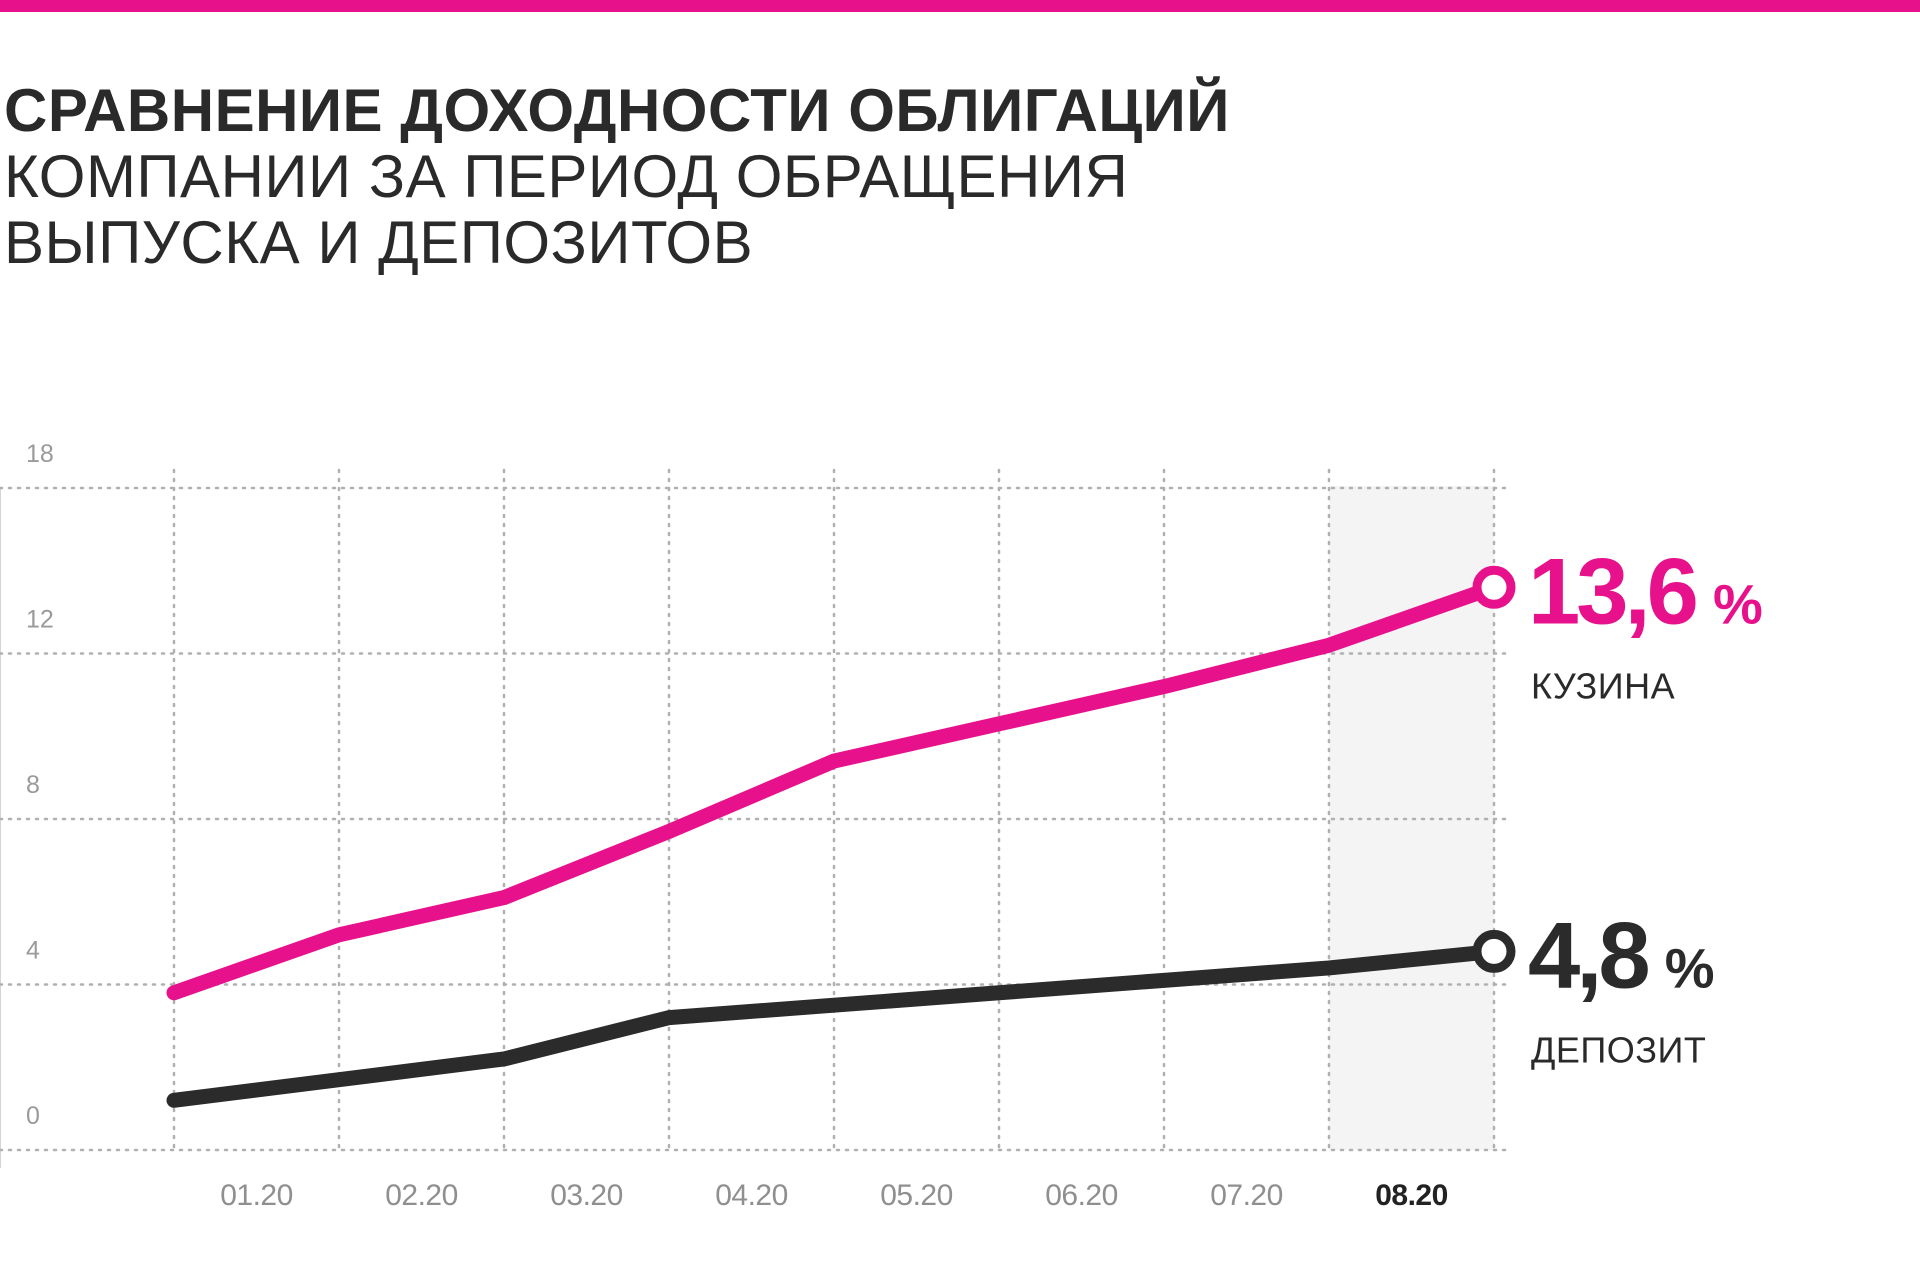 Image resolution: width=1920 pixels, height=1280 pixels. Describe the element at coordinates (1603, 685) in the screenshot. I see `series-name-bond: КУЗИНА` at that location.